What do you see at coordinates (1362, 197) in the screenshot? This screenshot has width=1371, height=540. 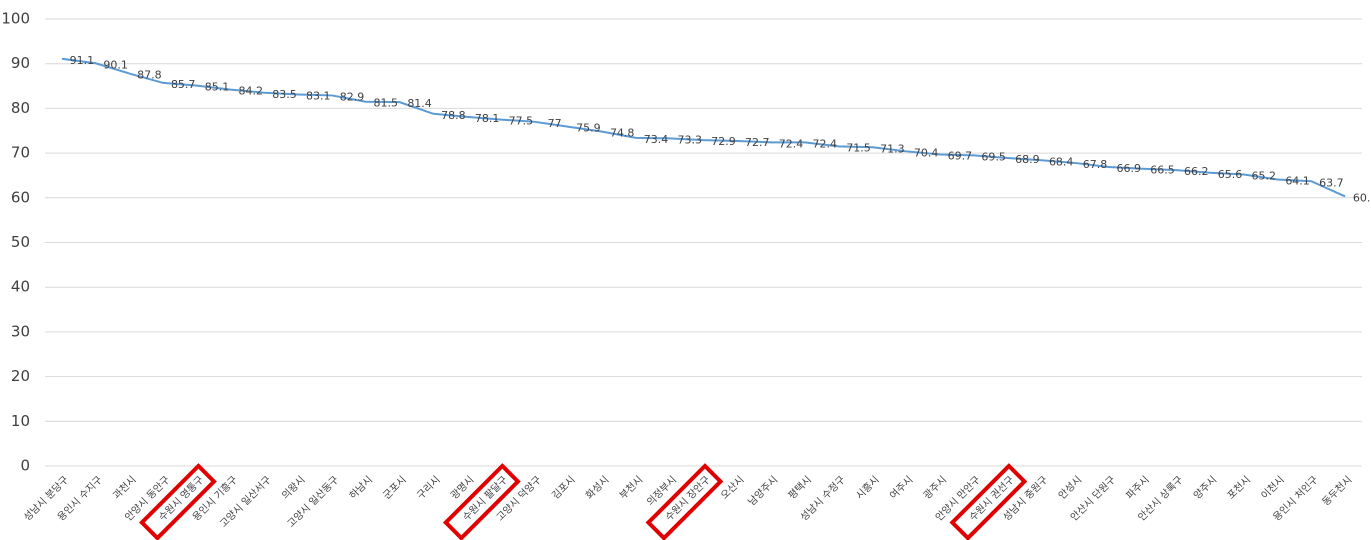 I see `data-label: 60.3` at bounding box center [1362, 197].